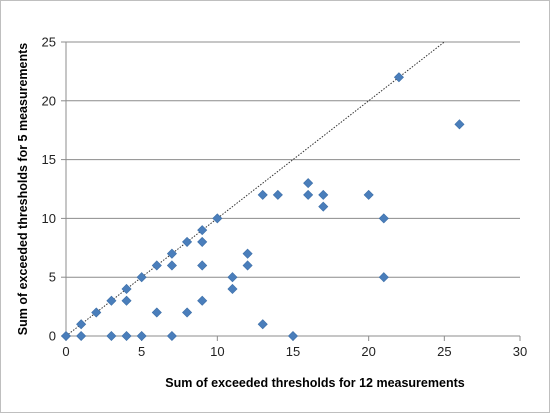 The image size is (550, 414). Describe the element at coordinates (520, 351) in the screenshot. I see `x-tick-label: 30` at that location.